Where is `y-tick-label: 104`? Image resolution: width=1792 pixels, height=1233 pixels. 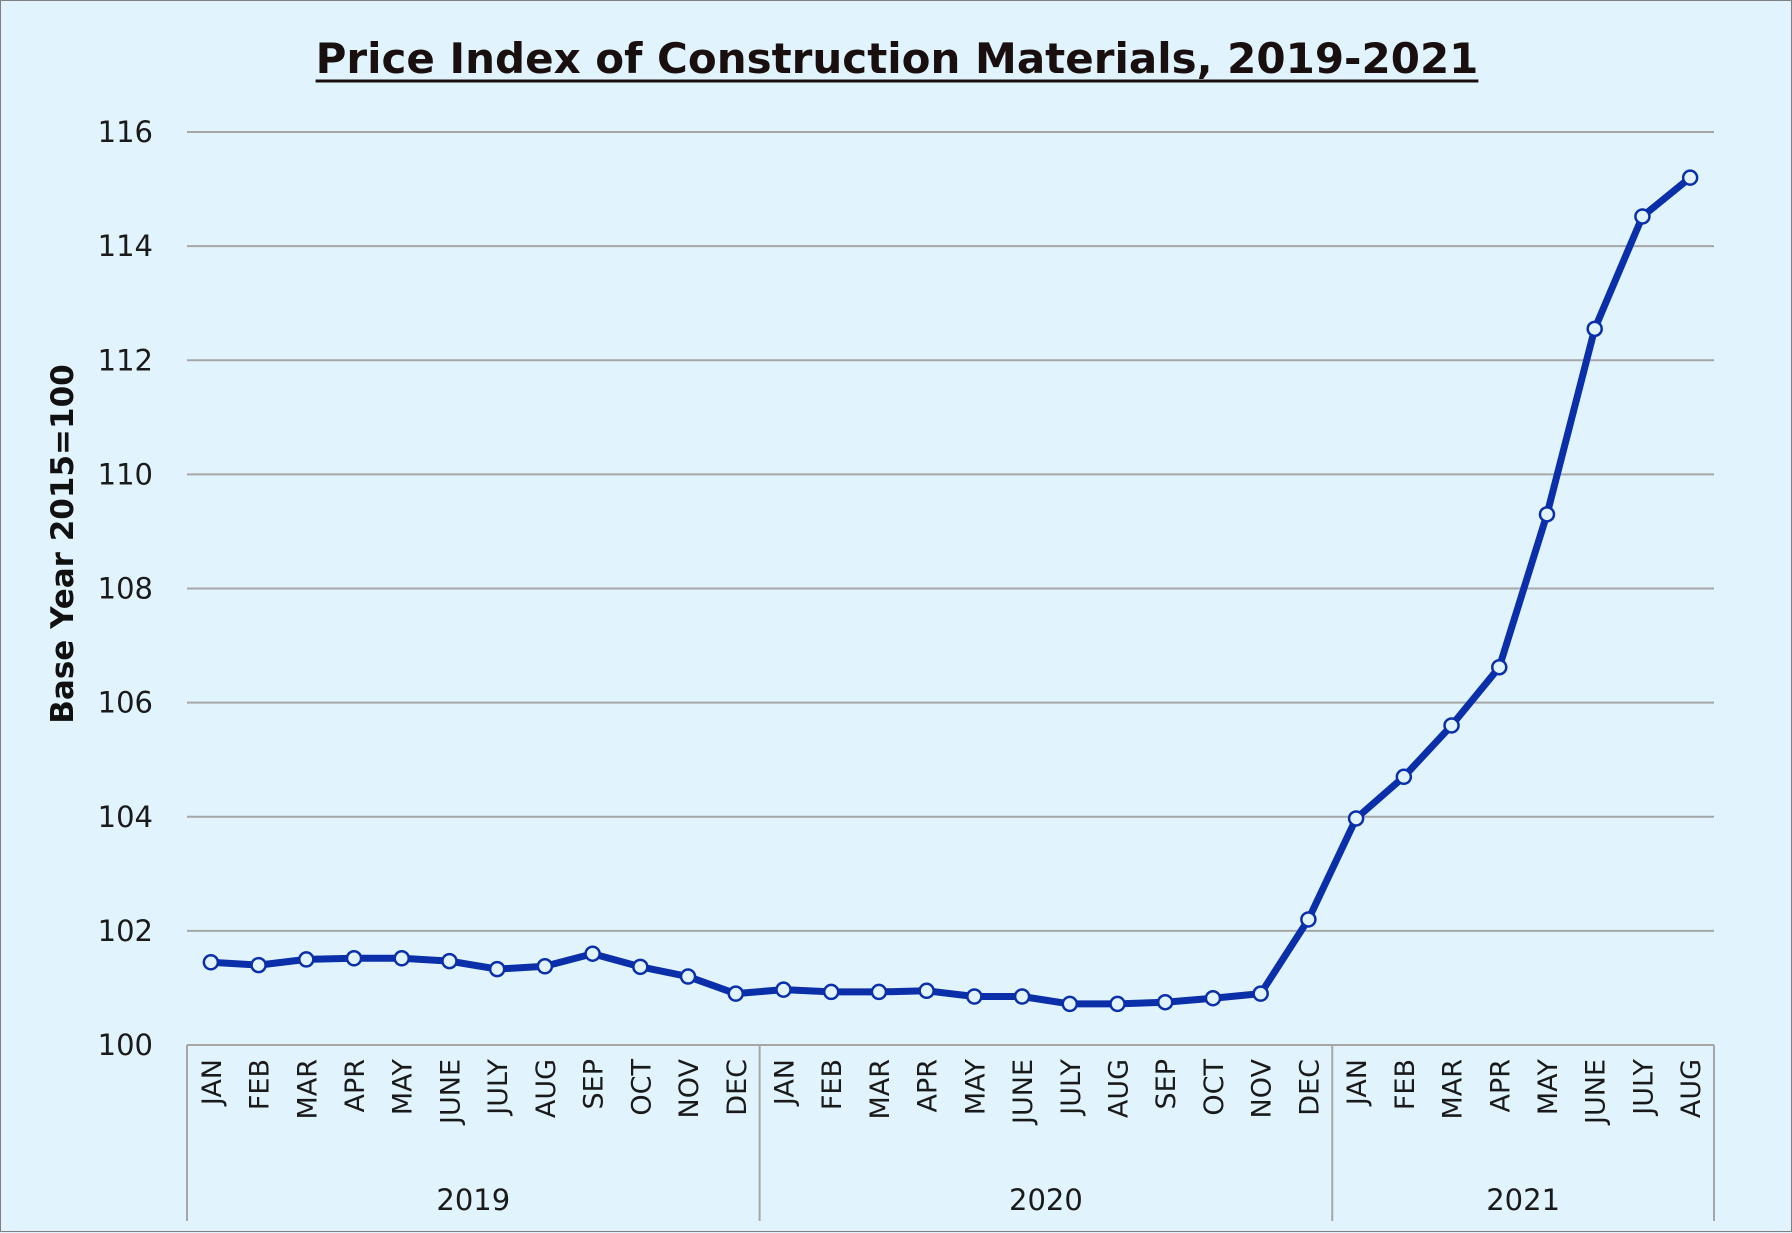
y-tick-label: 104 is located at coordinates (125, 817).